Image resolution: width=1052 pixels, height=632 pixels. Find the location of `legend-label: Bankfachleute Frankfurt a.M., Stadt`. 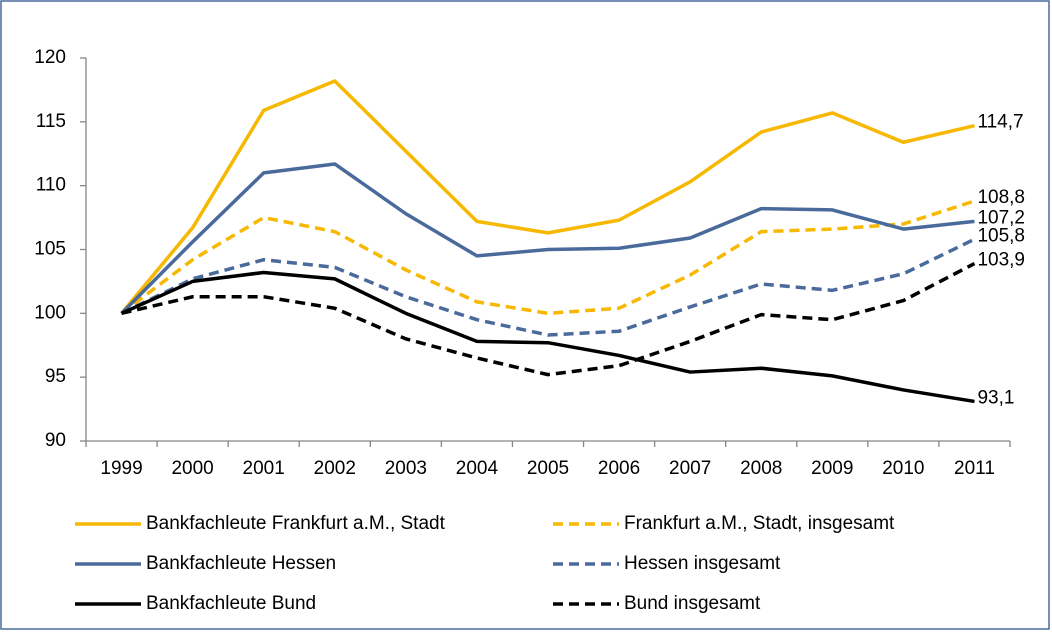

legend-label: Bankfachleute Frankfurt a.M., Stadt is located at coordinates (296, 523).